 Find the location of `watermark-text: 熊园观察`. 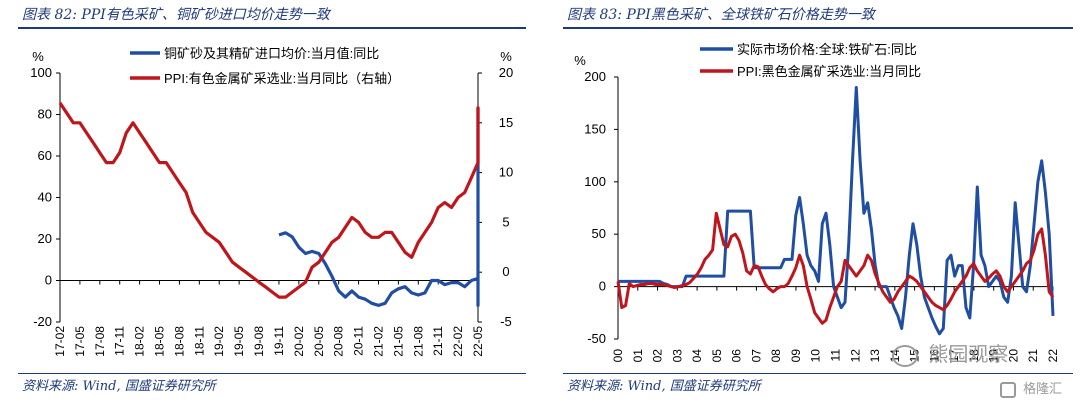

watermark-text: 熊园观察 is located at coordinates (968, 354).